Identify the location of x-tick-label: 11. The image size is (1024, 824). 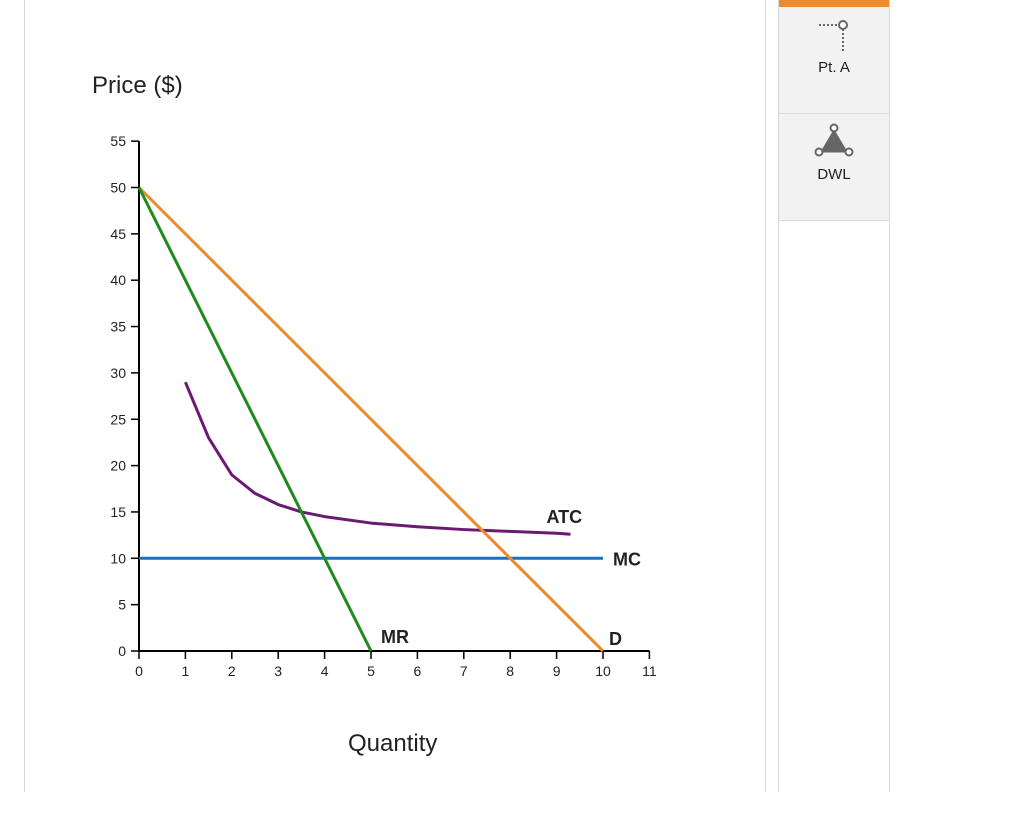
(649, 671).